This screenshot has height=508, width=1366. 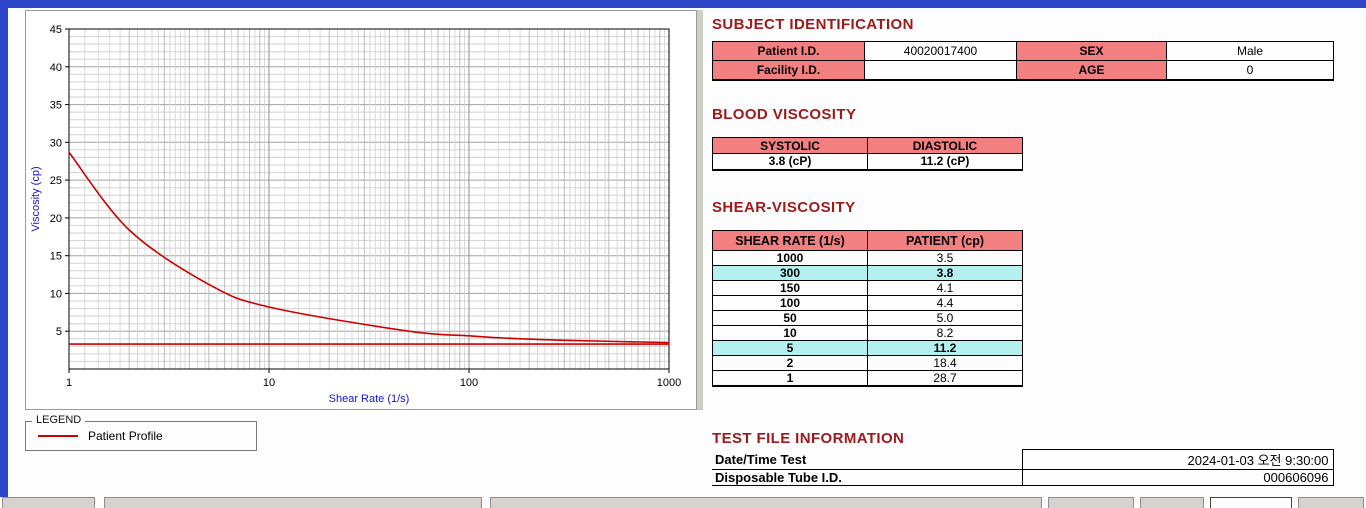 I want to click on svg-text: 35, so click(x=56, y=106).